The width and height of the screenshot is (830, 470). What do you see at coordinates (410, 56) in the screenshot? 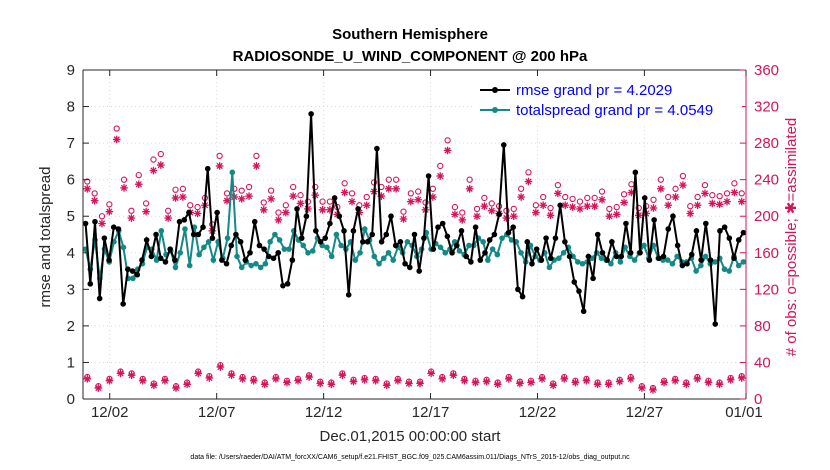
I see `chart-subtitle: RADIOSONDE_U_WIND_COMPONENT @ 200 hPa` at bounding box center [410, 56].